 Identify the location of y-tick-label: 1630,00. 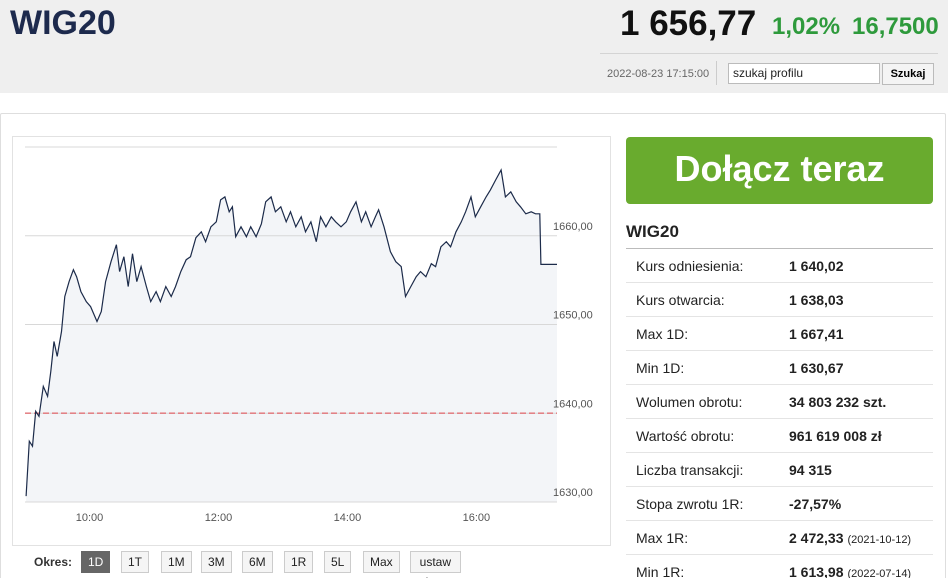
(573, 493).